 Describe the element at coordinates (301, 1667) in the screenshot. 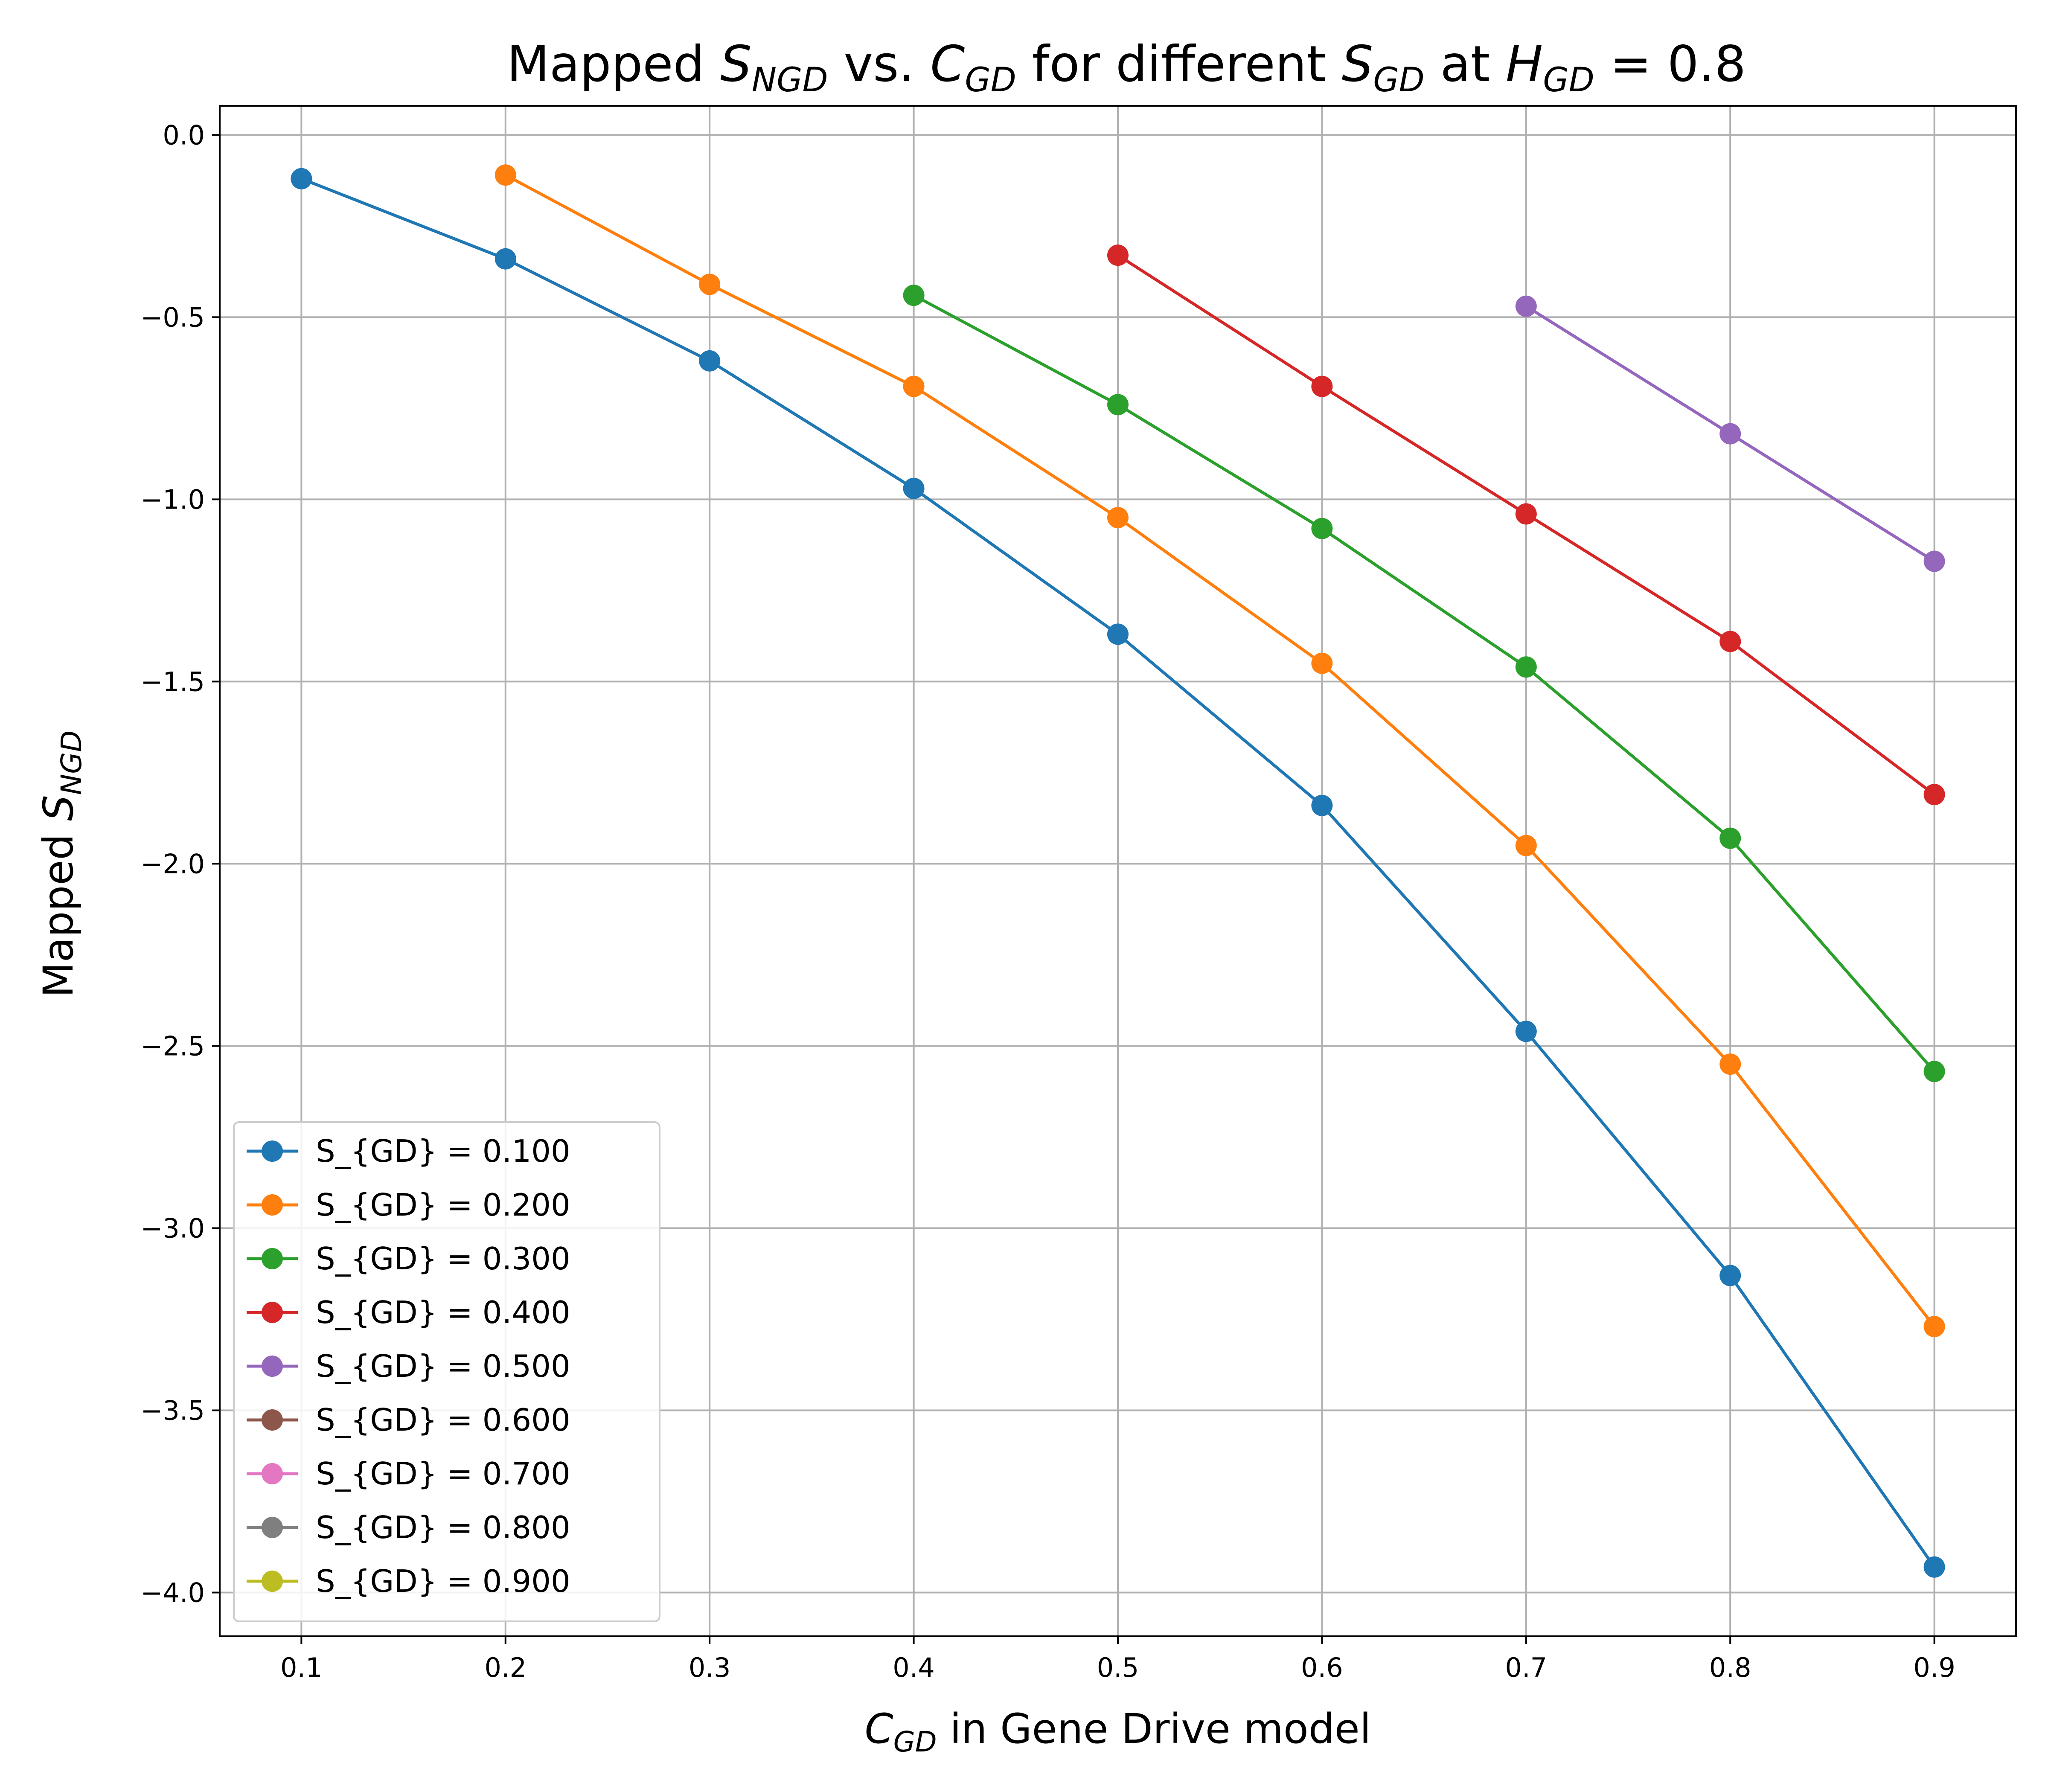

I see `x-tick-label: 0.1` at that location.